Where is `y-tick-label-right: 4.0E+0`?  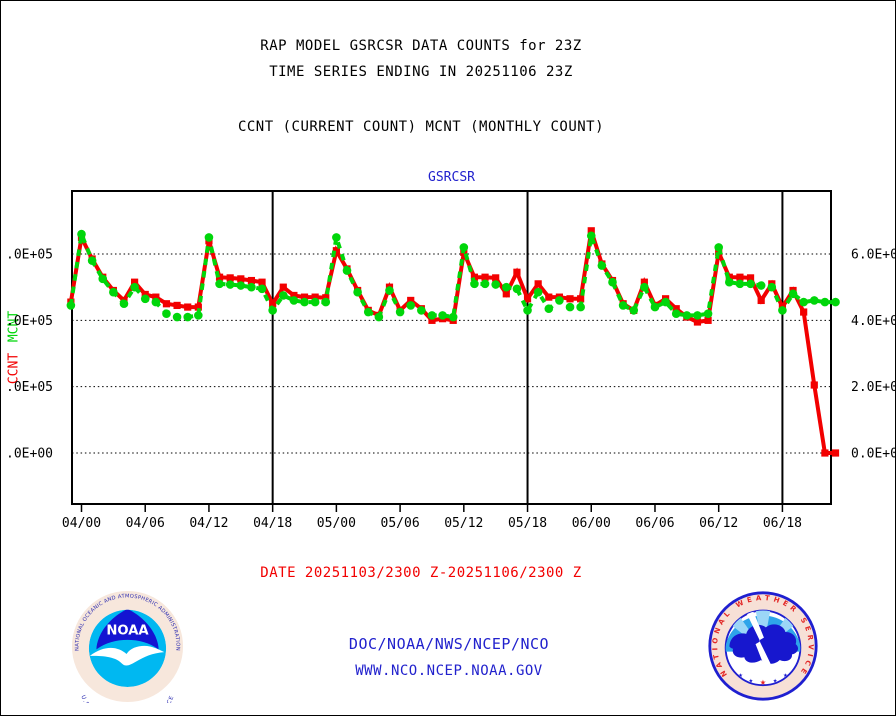 y-tick-label-right: 4.0E+0 is located at coordinates (873, 321).